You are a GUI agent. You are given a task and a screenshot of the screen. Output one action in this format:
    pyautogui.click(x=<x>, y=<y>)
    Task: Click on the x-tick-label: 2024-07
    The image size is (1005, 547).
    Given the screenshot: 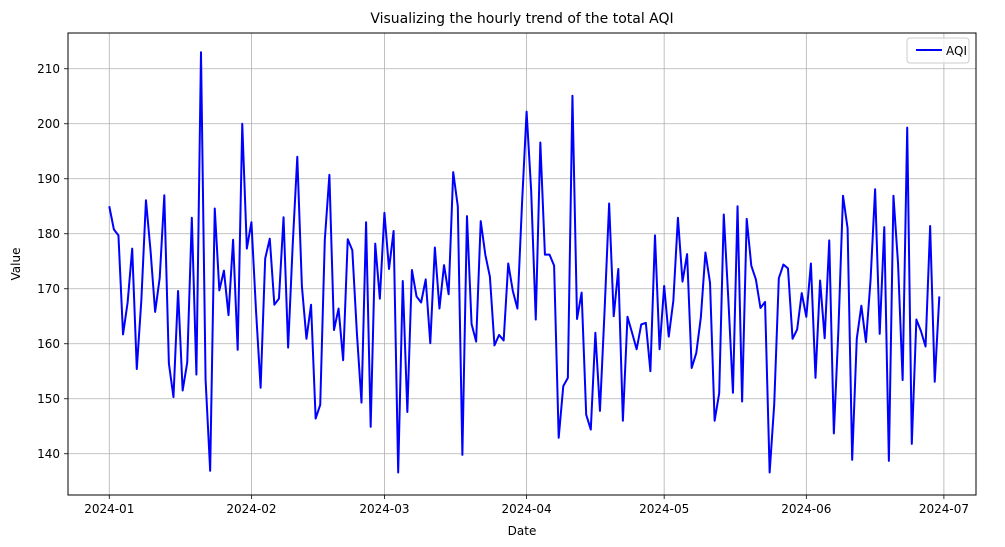 What is the action you would take?
    pyautogui.click(x=944, y=509)
    